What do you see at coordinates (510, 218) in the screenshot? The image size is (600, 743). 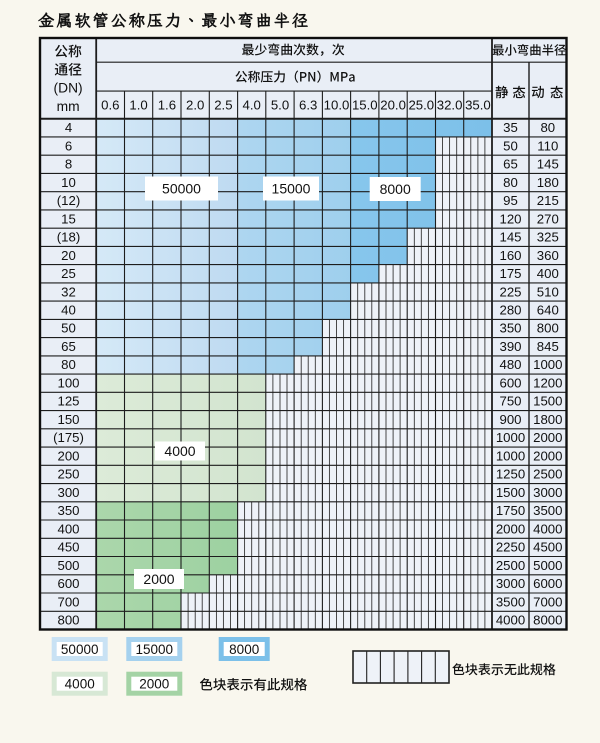 I see `svg-text: 120` at bounding box center [510, 218].